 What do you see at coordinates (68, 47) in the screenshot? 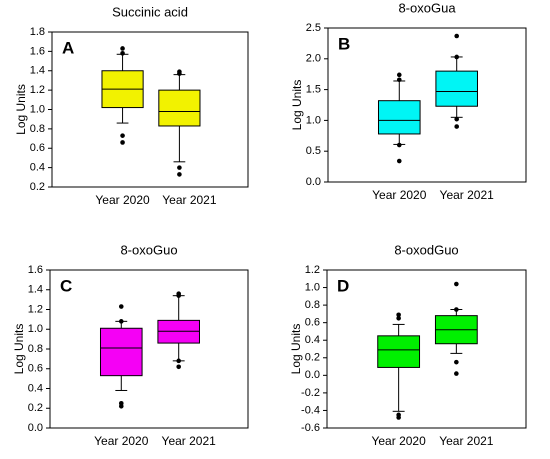
I see `panel-label: A` at bounding box center [68, 47].